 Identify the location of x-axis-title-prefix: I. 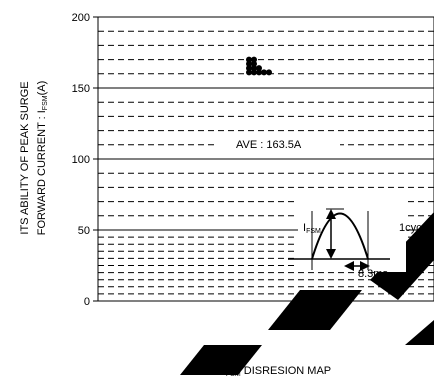
(224, 371).